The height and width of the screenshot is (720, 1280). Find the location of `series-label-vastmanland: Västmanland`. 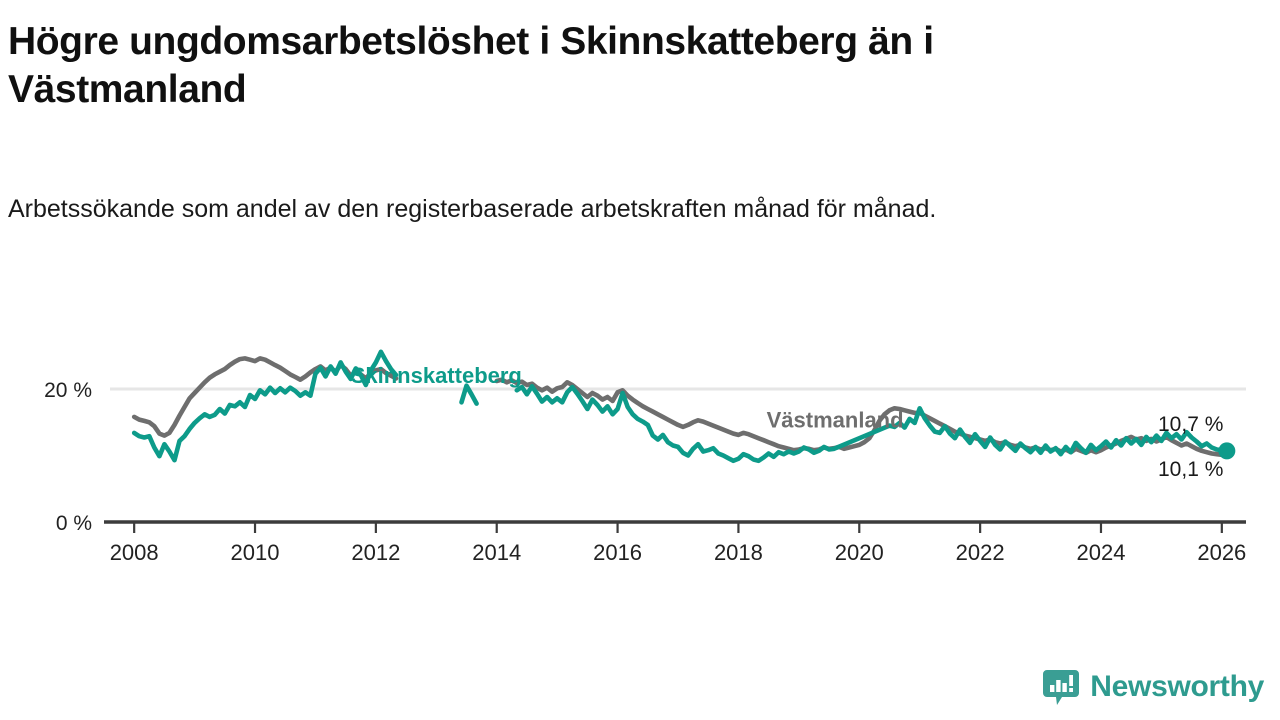

series-label-vastmanland: Västmanland is located at coordinates (835, 420).